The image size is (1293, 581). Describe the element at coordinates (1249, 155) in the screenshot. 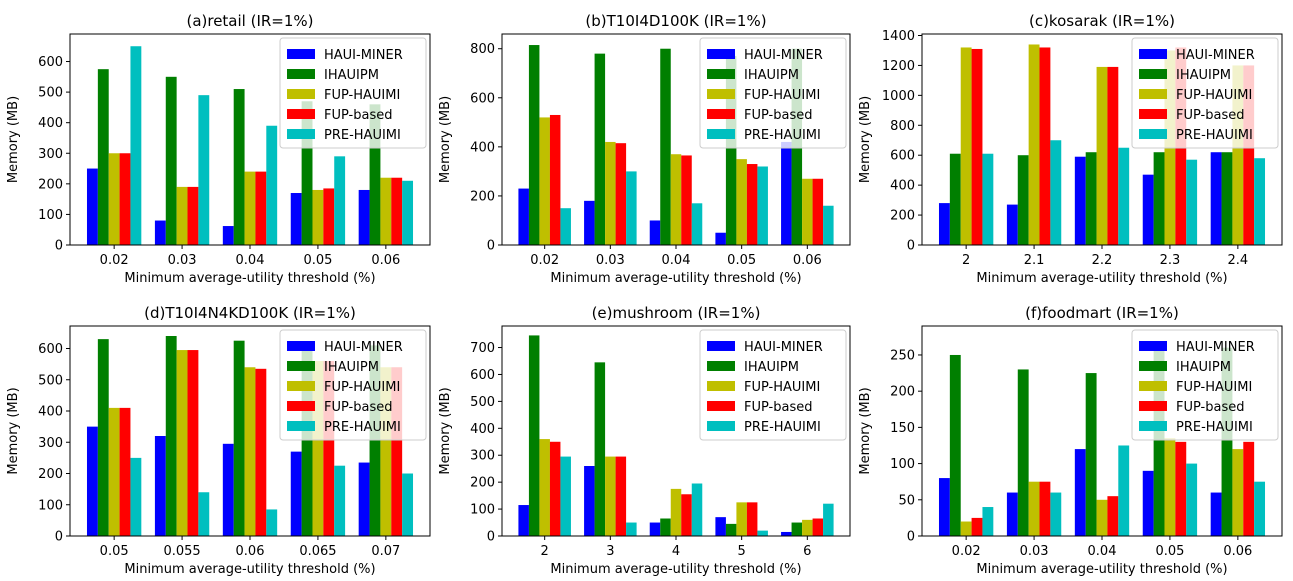

I see `bar-fup-based-2.4` at that location.